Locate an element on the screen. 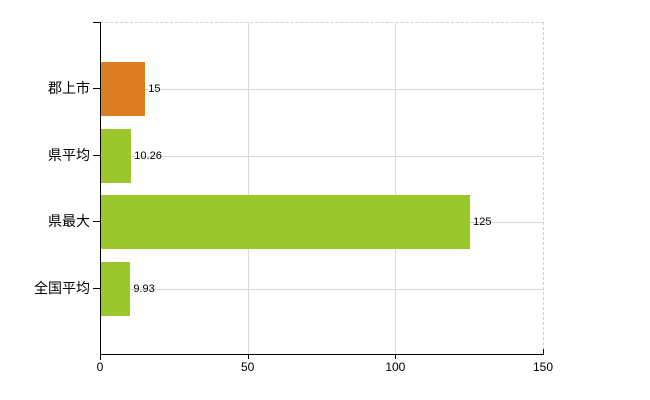 The width and height of the screenshot is (650, 400). x-axis-line is located at coordinates (322, 354).